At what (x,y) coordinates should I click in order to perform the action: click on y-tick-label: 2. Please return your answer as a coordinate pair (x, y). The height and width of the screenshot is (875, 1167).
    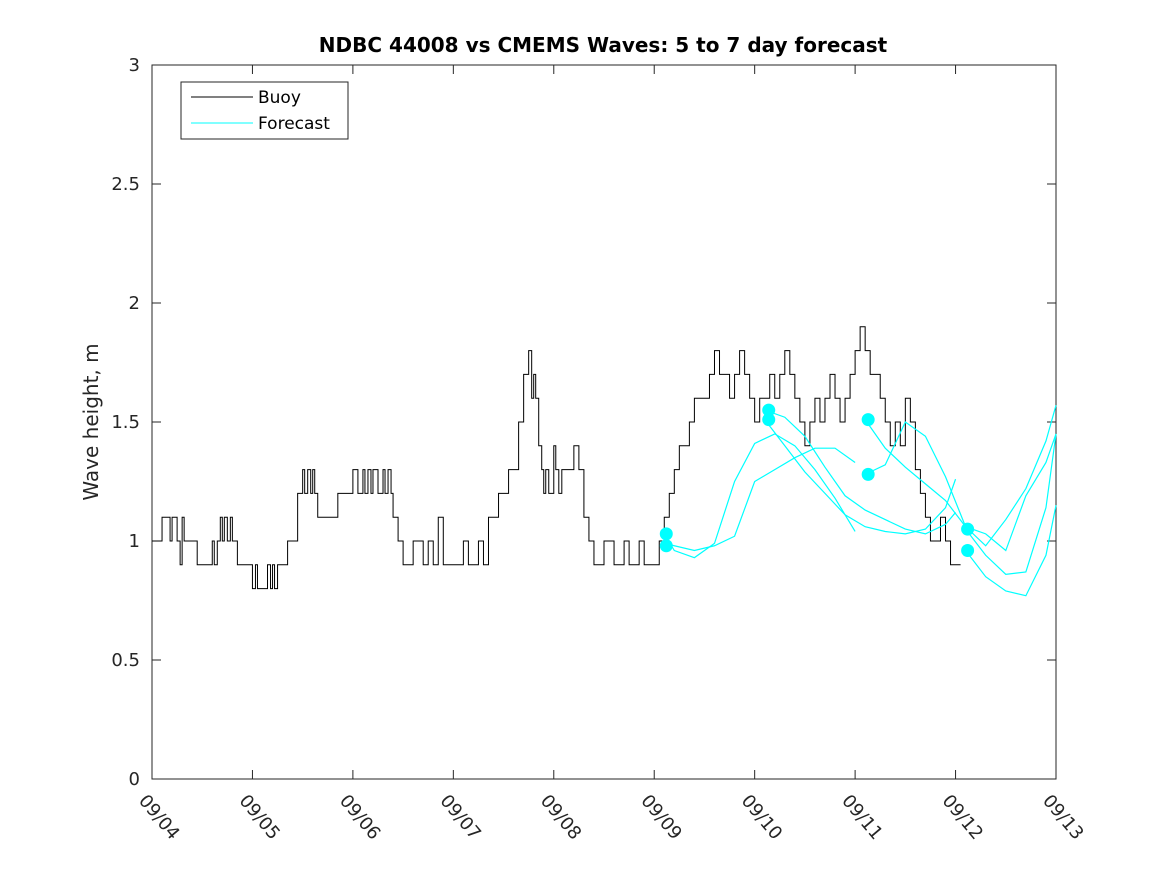
    Looking at the image, I should click on (134, 303).